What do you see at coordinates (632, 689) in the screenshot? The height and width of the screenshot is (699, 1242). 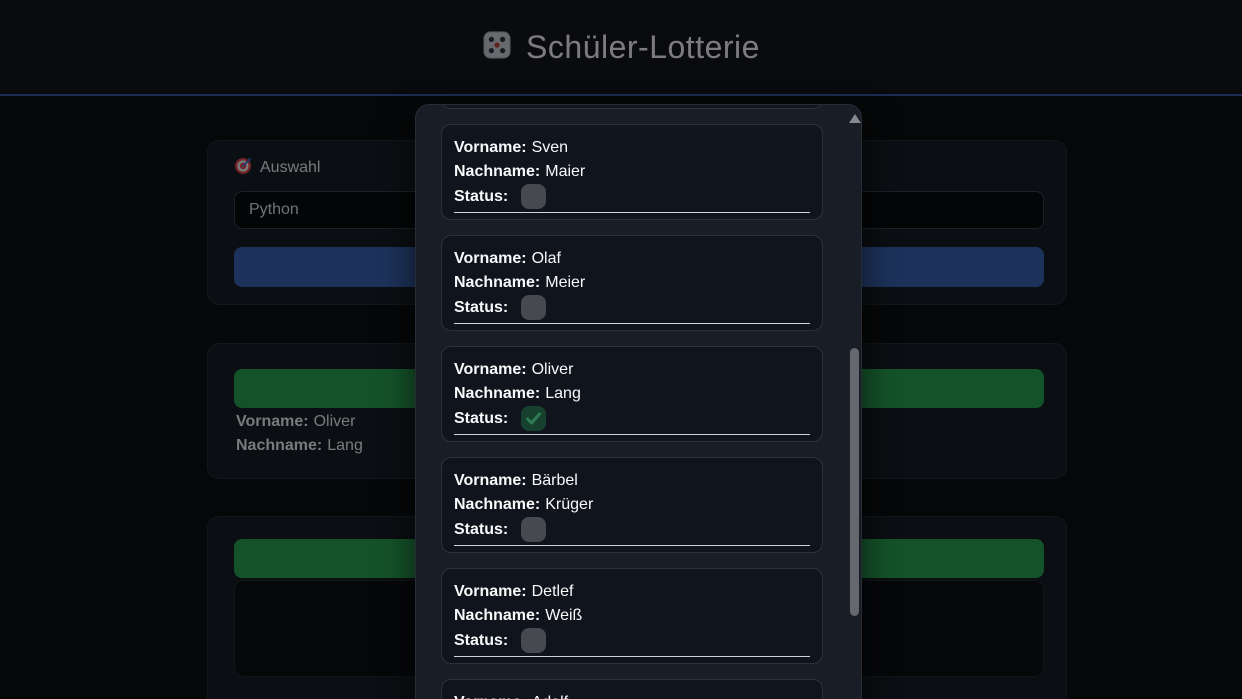 I see `student-card: Vorname:Adolf Nachname: Status:` at bounding box center [632, 689].